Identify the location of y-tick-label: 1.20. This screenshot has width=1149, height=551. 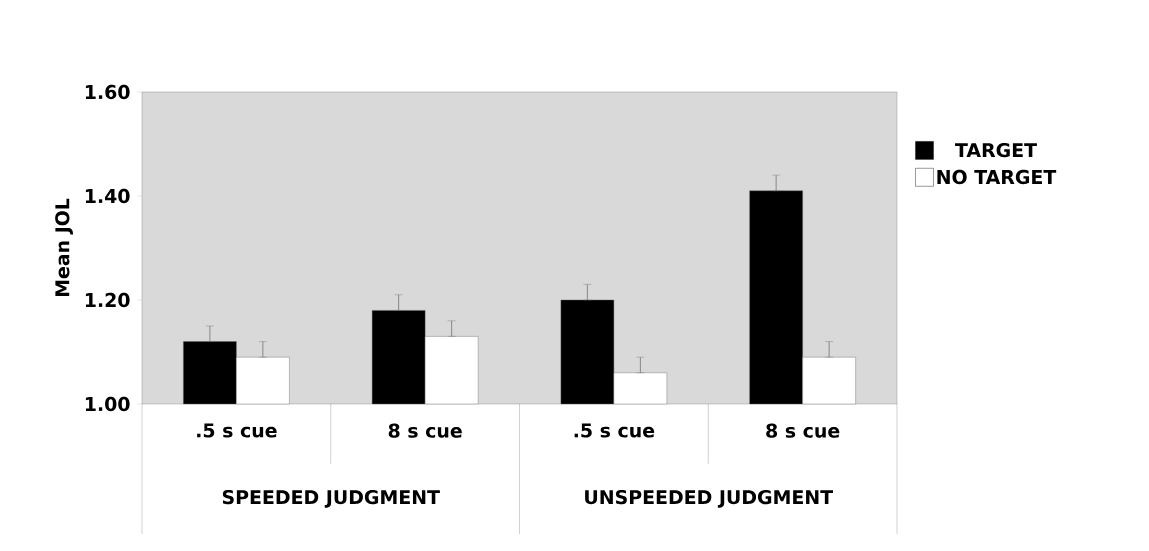
(107, 300).